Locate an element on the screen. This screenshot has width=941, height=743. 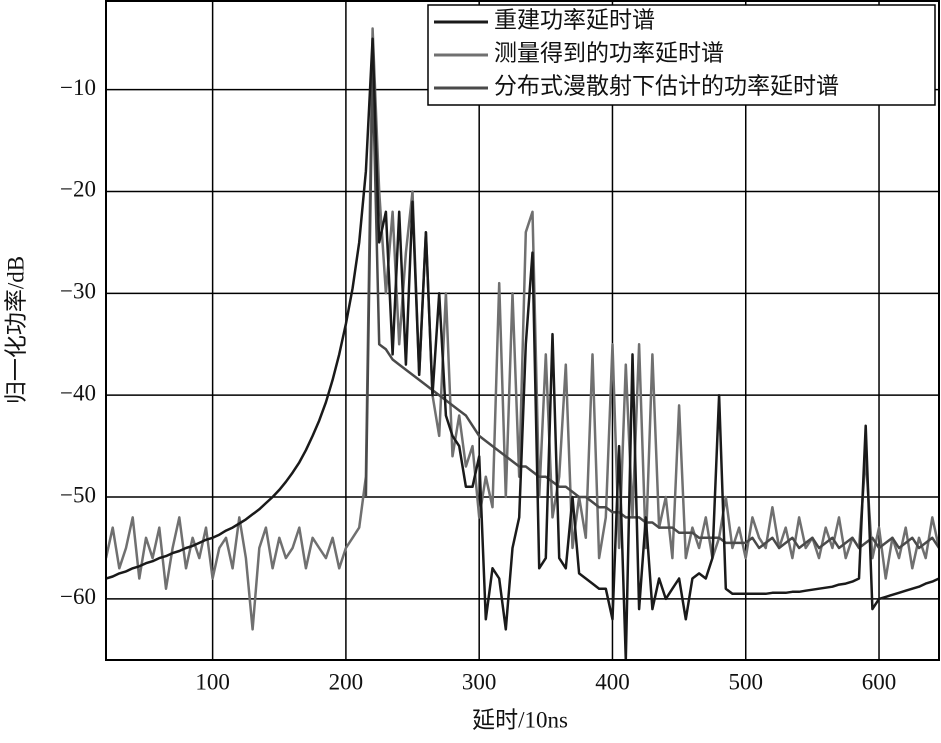
x-tick-label: 300 is located at coordinates (479, 681).